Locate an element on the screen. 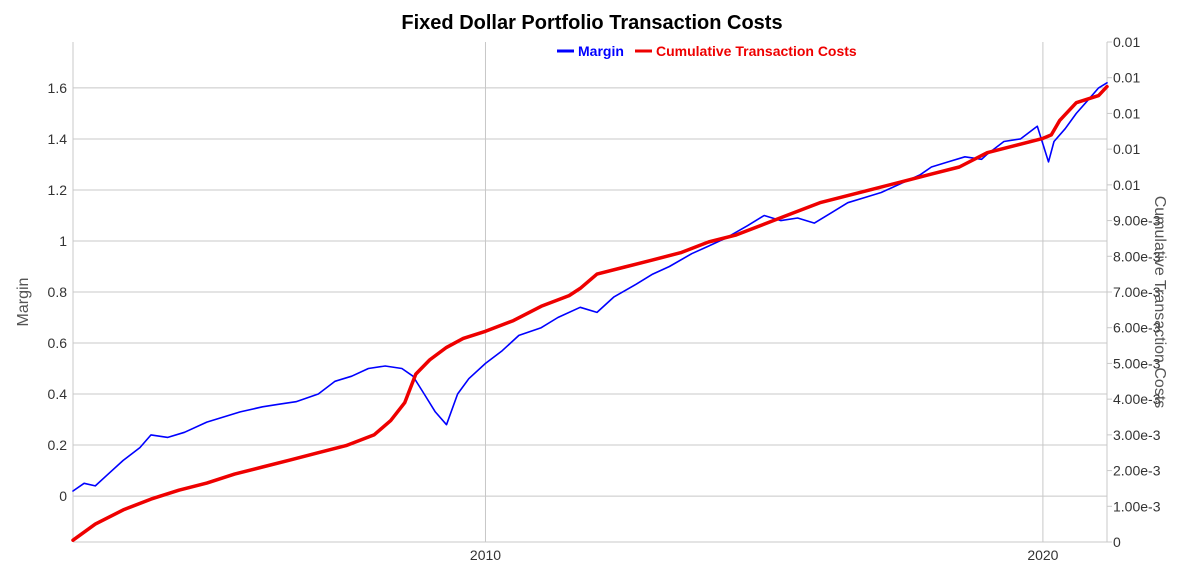 Image resolution: width=1185 pixels, height=579 pixels. y-tick-label: 1 is located at coordinates (63, 241).